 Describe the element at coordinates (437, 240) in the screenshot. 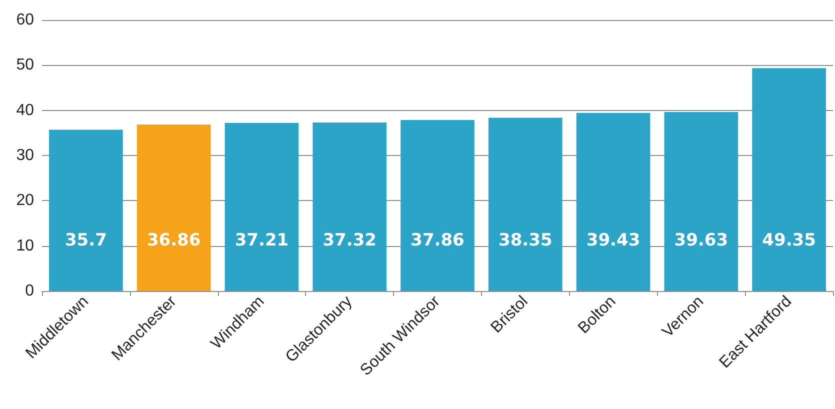

I see `data-label: 37.86` at that location.